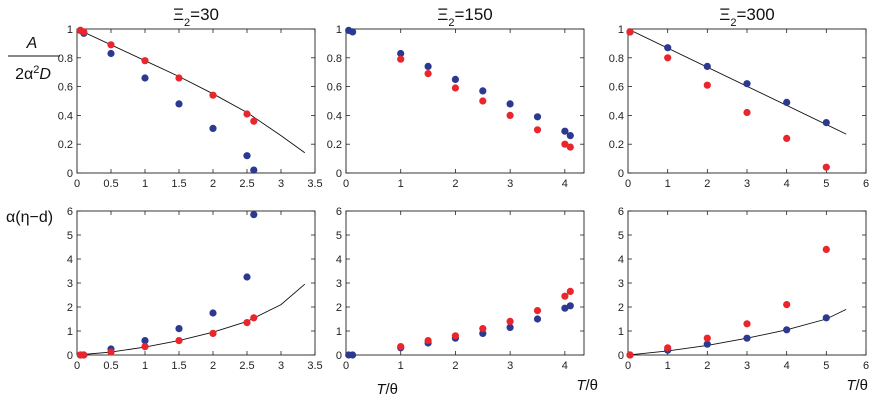 This screenshot has width=872, height=400. Describe the element at coordinates (381, 389) in the screenshot. I see `xlabel-t: T` at that location.